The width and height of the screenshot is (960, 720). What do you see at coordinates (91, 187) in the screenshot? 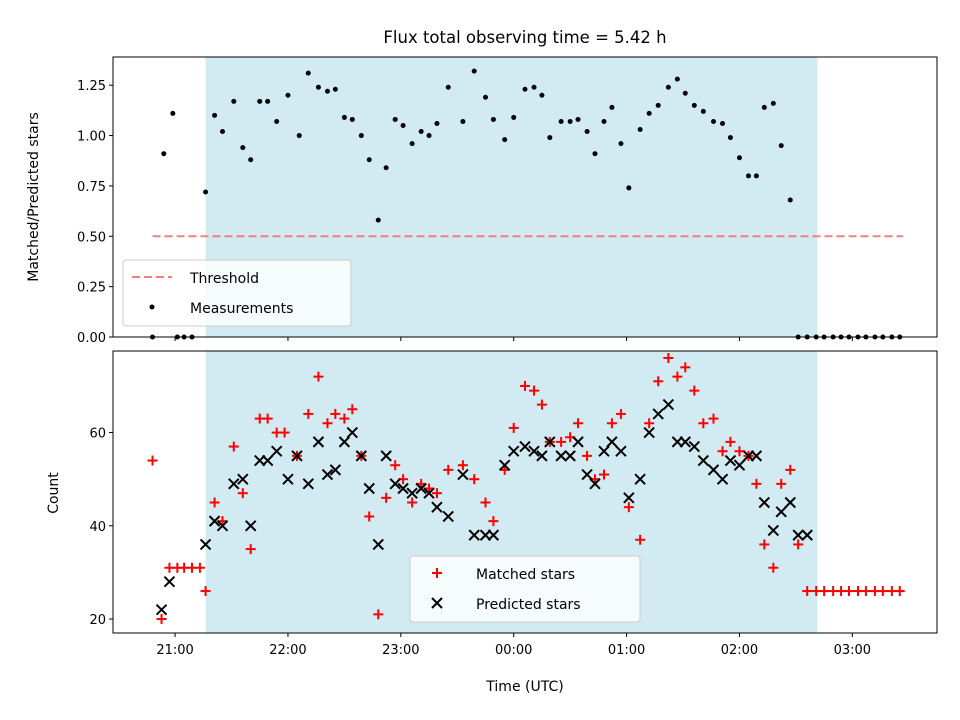
I see `y-tick-label: 0.75` at bounding box center [91, 187].